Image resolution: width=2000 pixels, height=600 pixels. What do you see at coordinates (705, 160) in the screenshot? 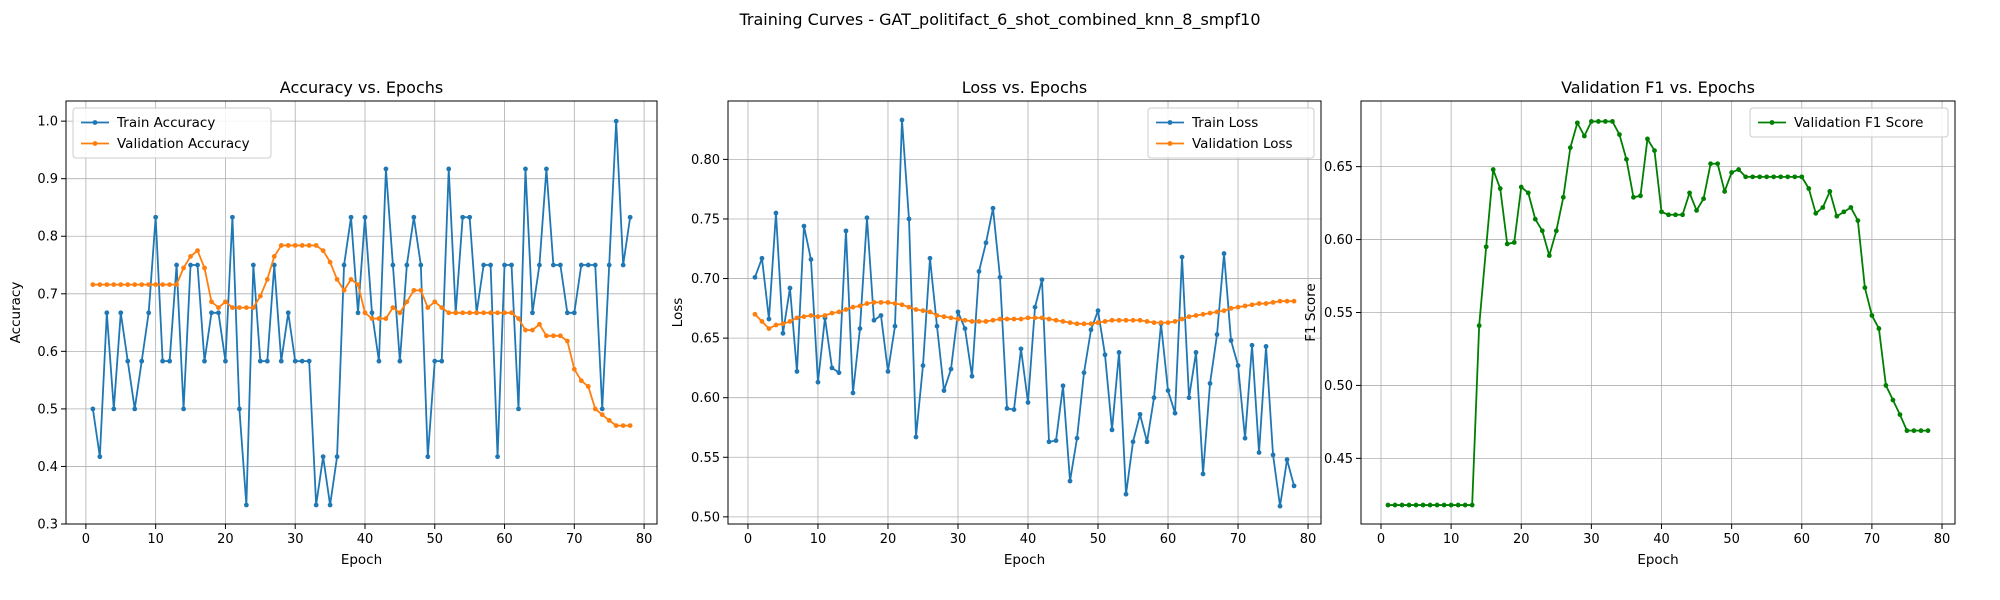
I see `y-tick-label: 0.80` at bounding box center [705, 160].